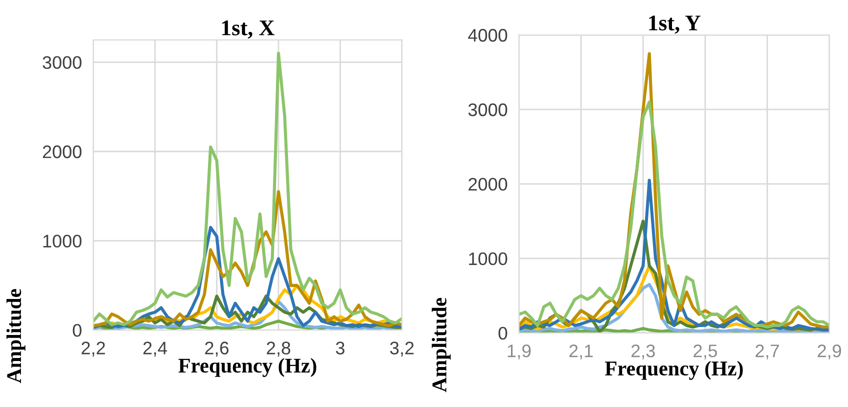 The width and height of the screenshot is (848, 407). Describe the element at coordinates (767, 352) in the screenshot. I see `x-tick-label: 2,7` at that location.